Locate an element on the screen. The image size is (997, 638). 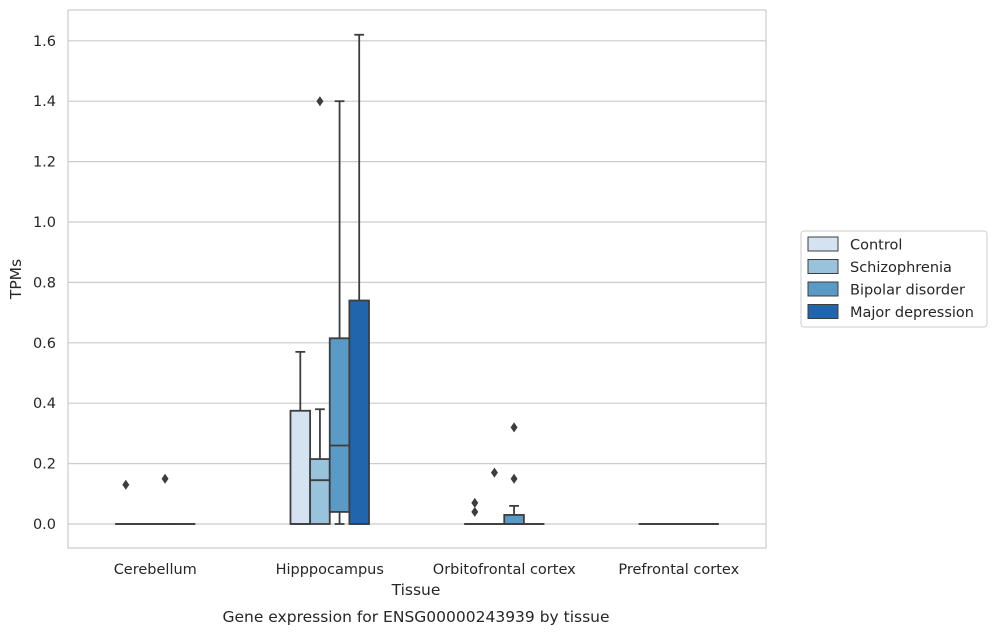
x-tick-label: Prefrontal cortex is located at coordinates (678, 570).